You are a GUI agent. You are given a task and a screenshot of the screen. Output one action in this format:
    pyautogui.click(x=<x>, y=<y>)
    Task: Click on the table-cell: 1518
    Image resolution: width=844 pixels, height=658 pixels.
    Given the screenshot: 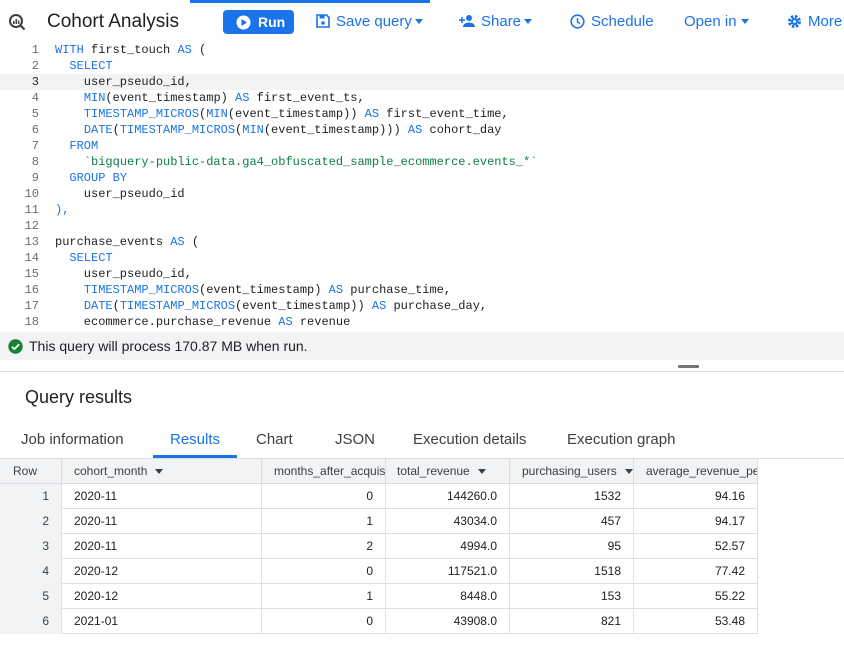 What is the action you would take?
    pyautogui.click(x=572, y=571)
    